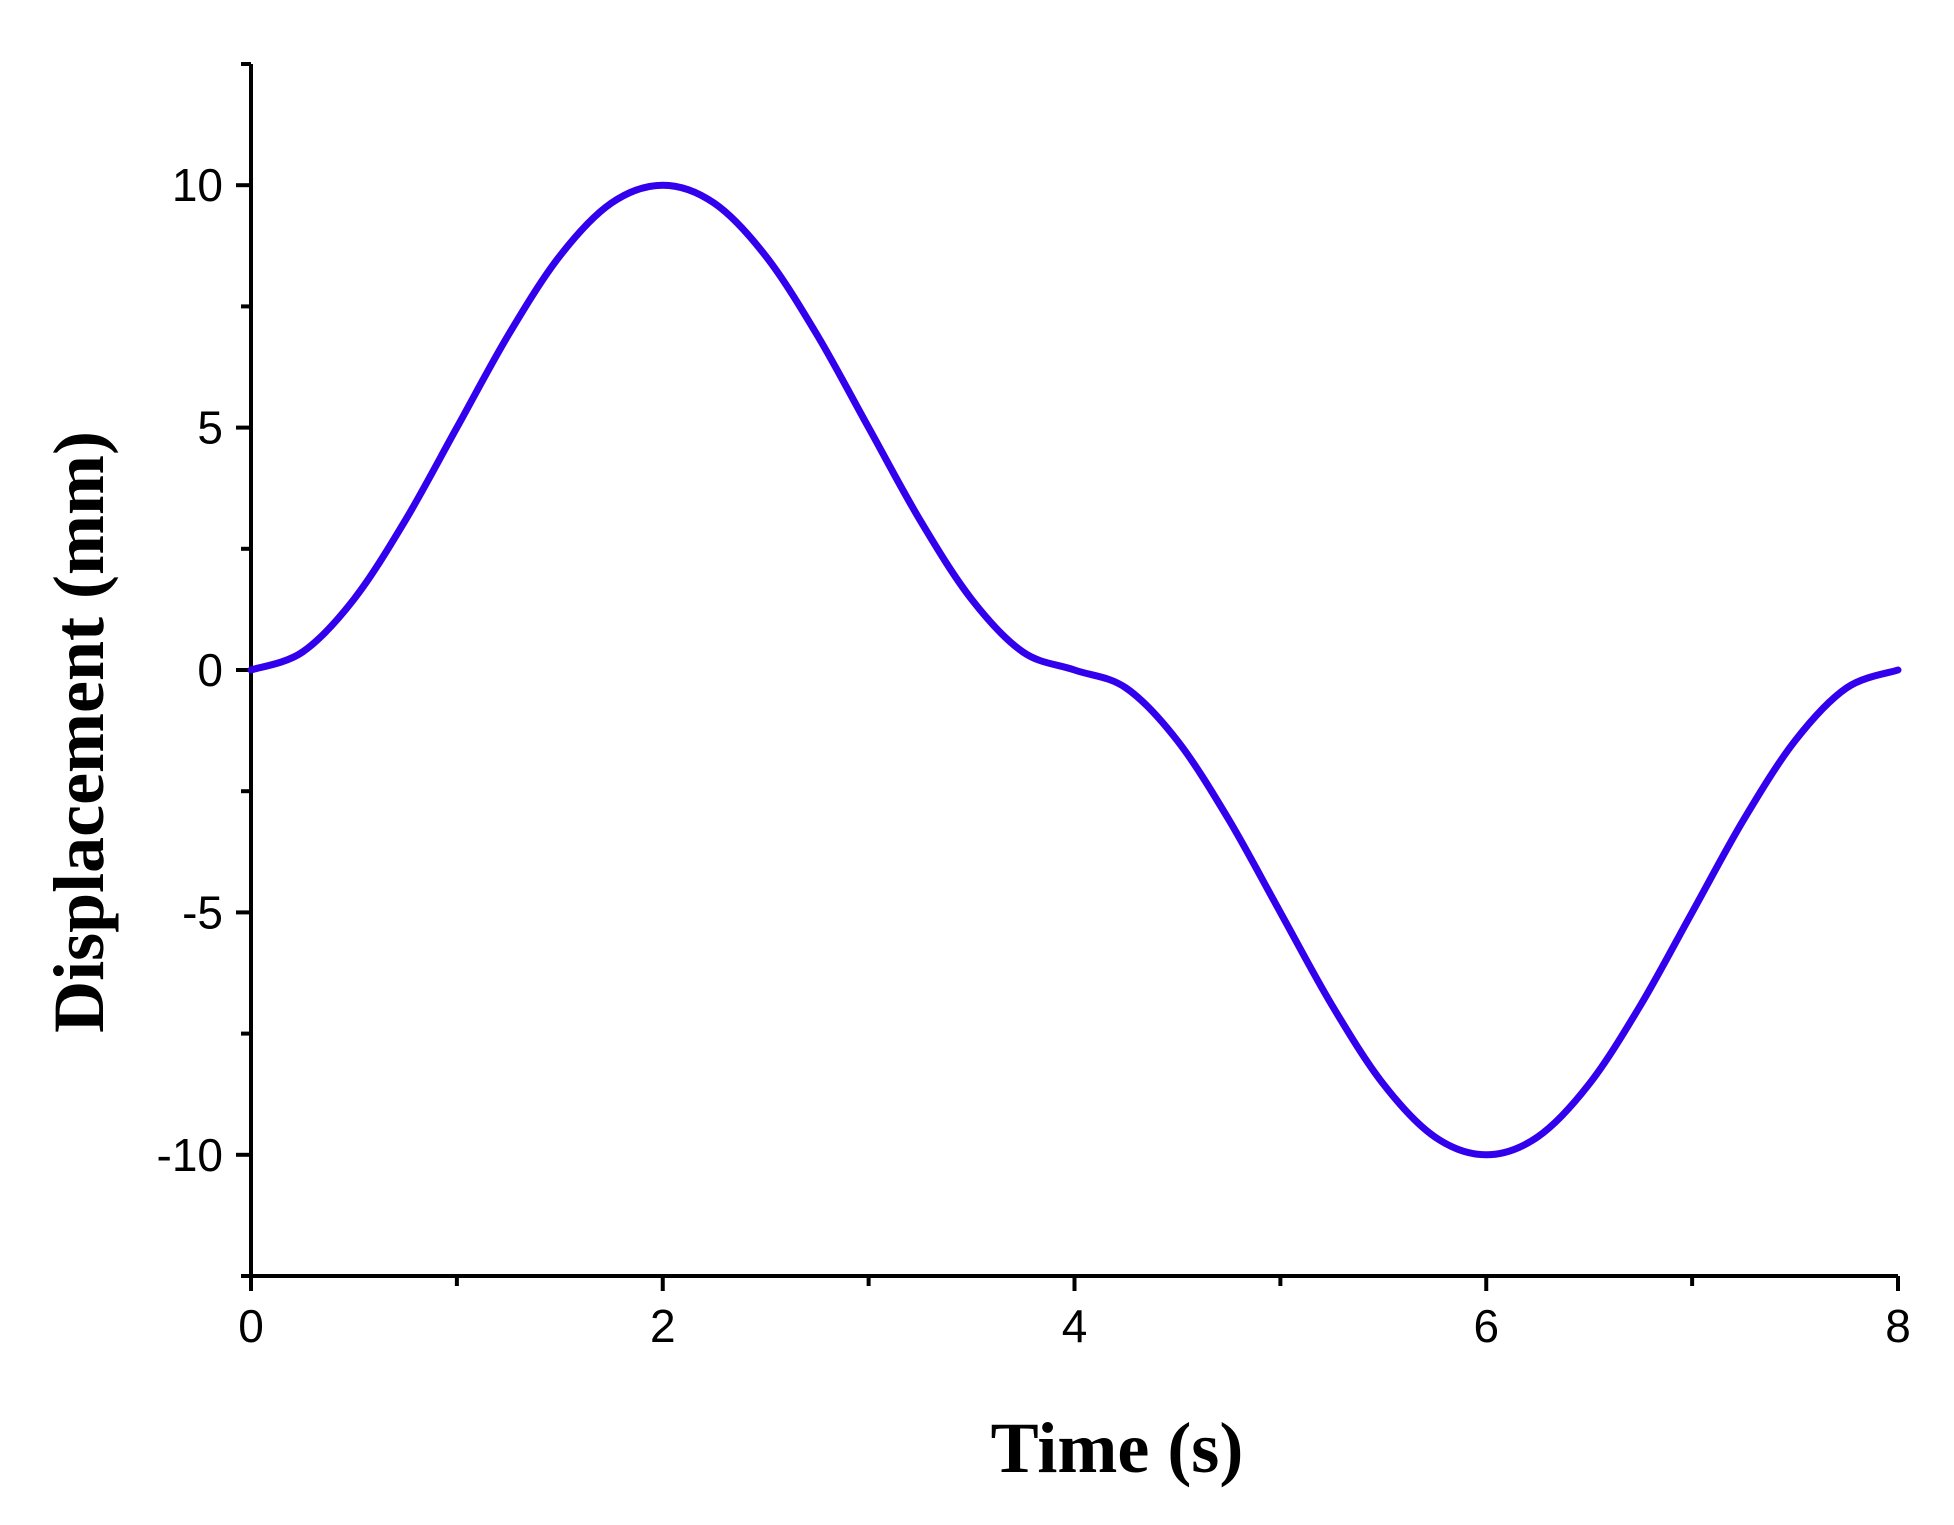  Describe the element at coordinates (190, 1155) in the screenshot. I see `y-tick-label: -10` at that location.